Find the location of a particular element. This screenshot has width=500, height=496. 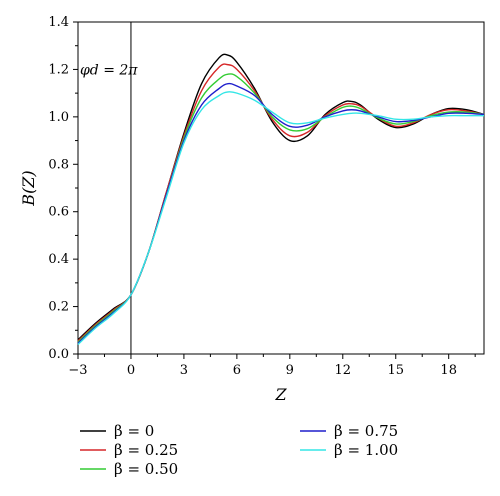

x-tick-label: 12 is located at coordinates (343, 370).